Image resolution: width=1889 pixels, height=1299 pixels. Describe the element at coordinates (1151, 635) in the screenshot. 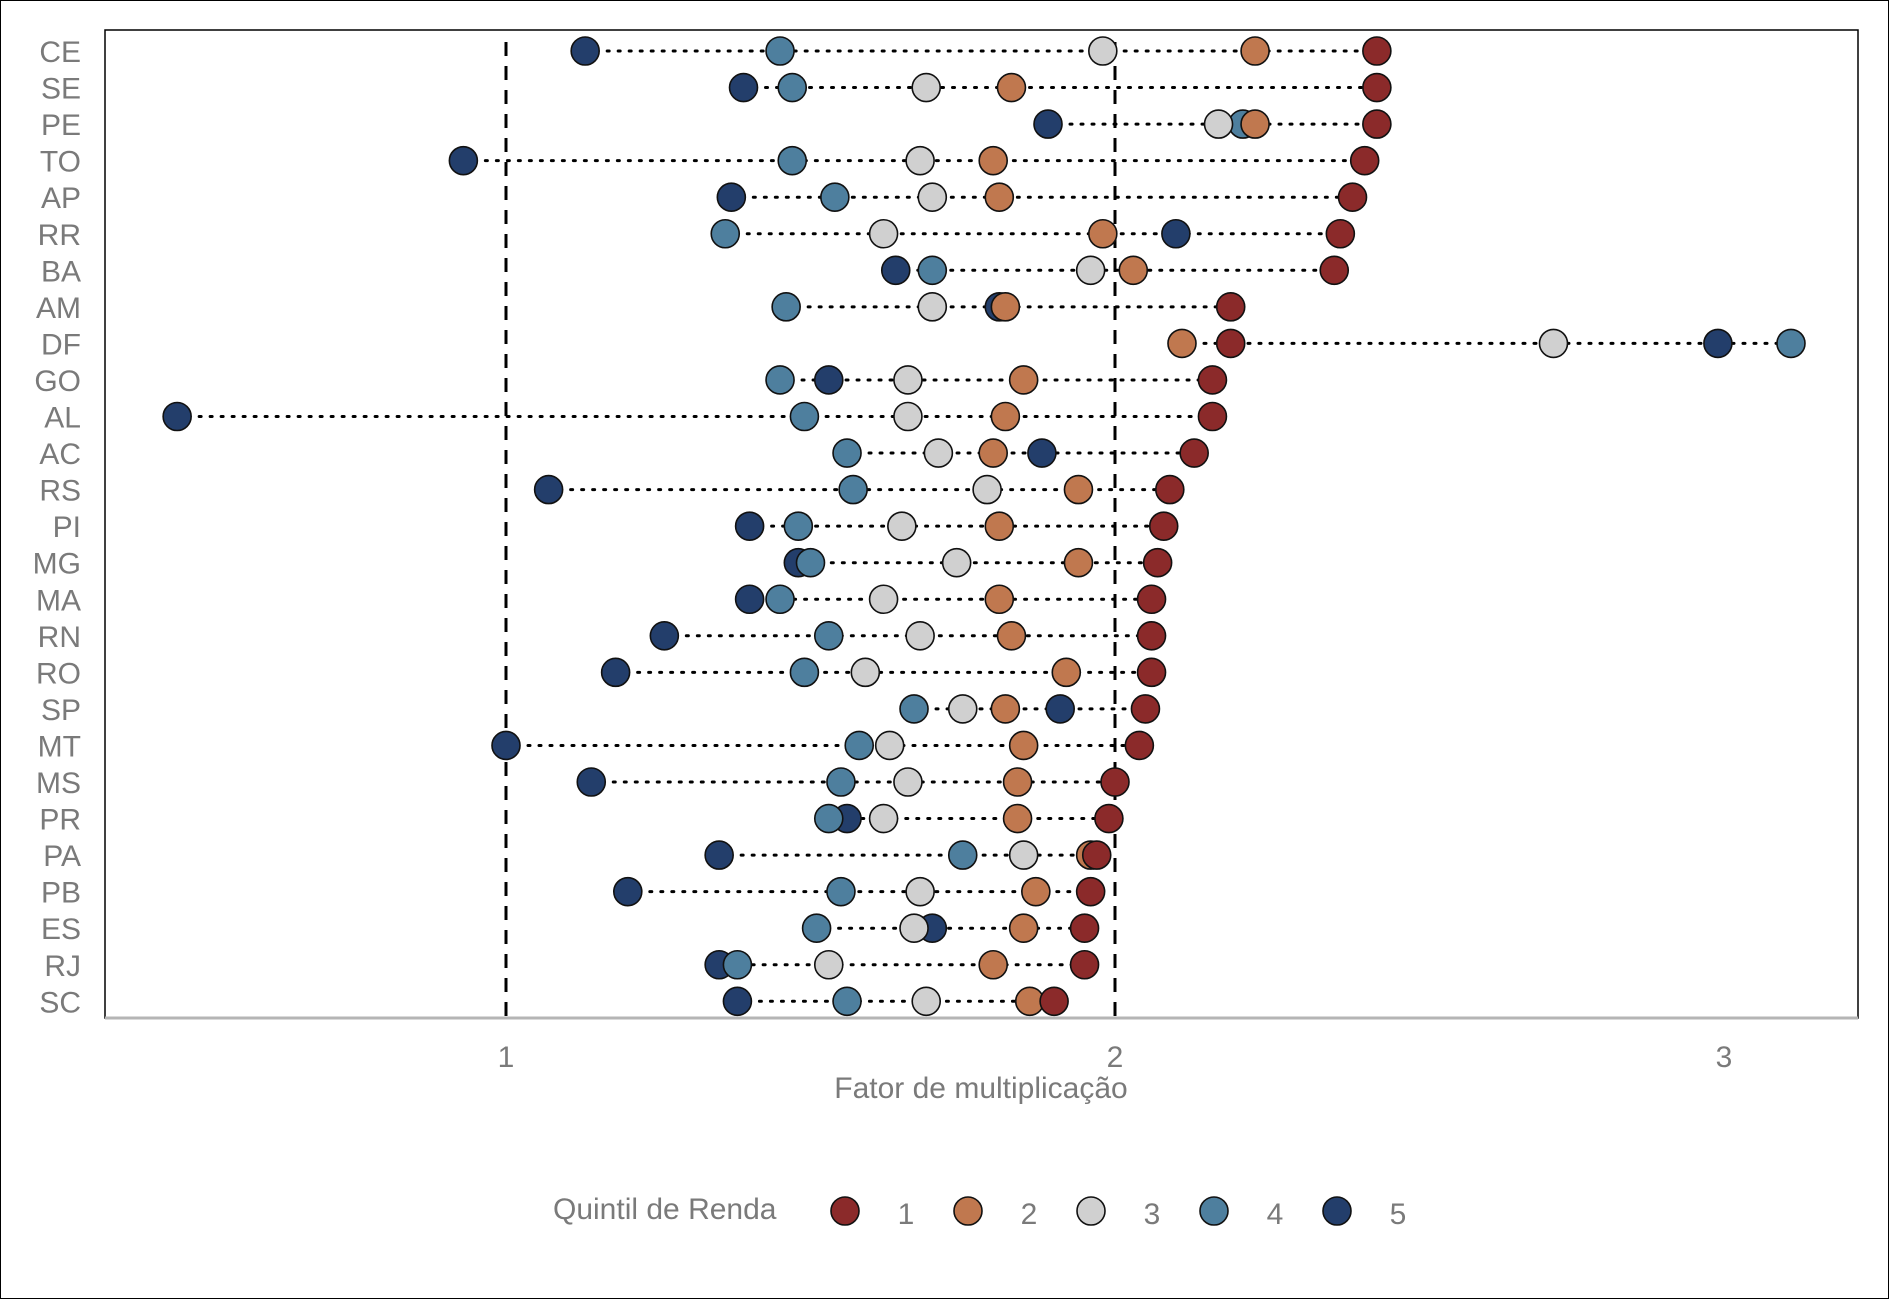

I see `point-rn-q1` at that location.